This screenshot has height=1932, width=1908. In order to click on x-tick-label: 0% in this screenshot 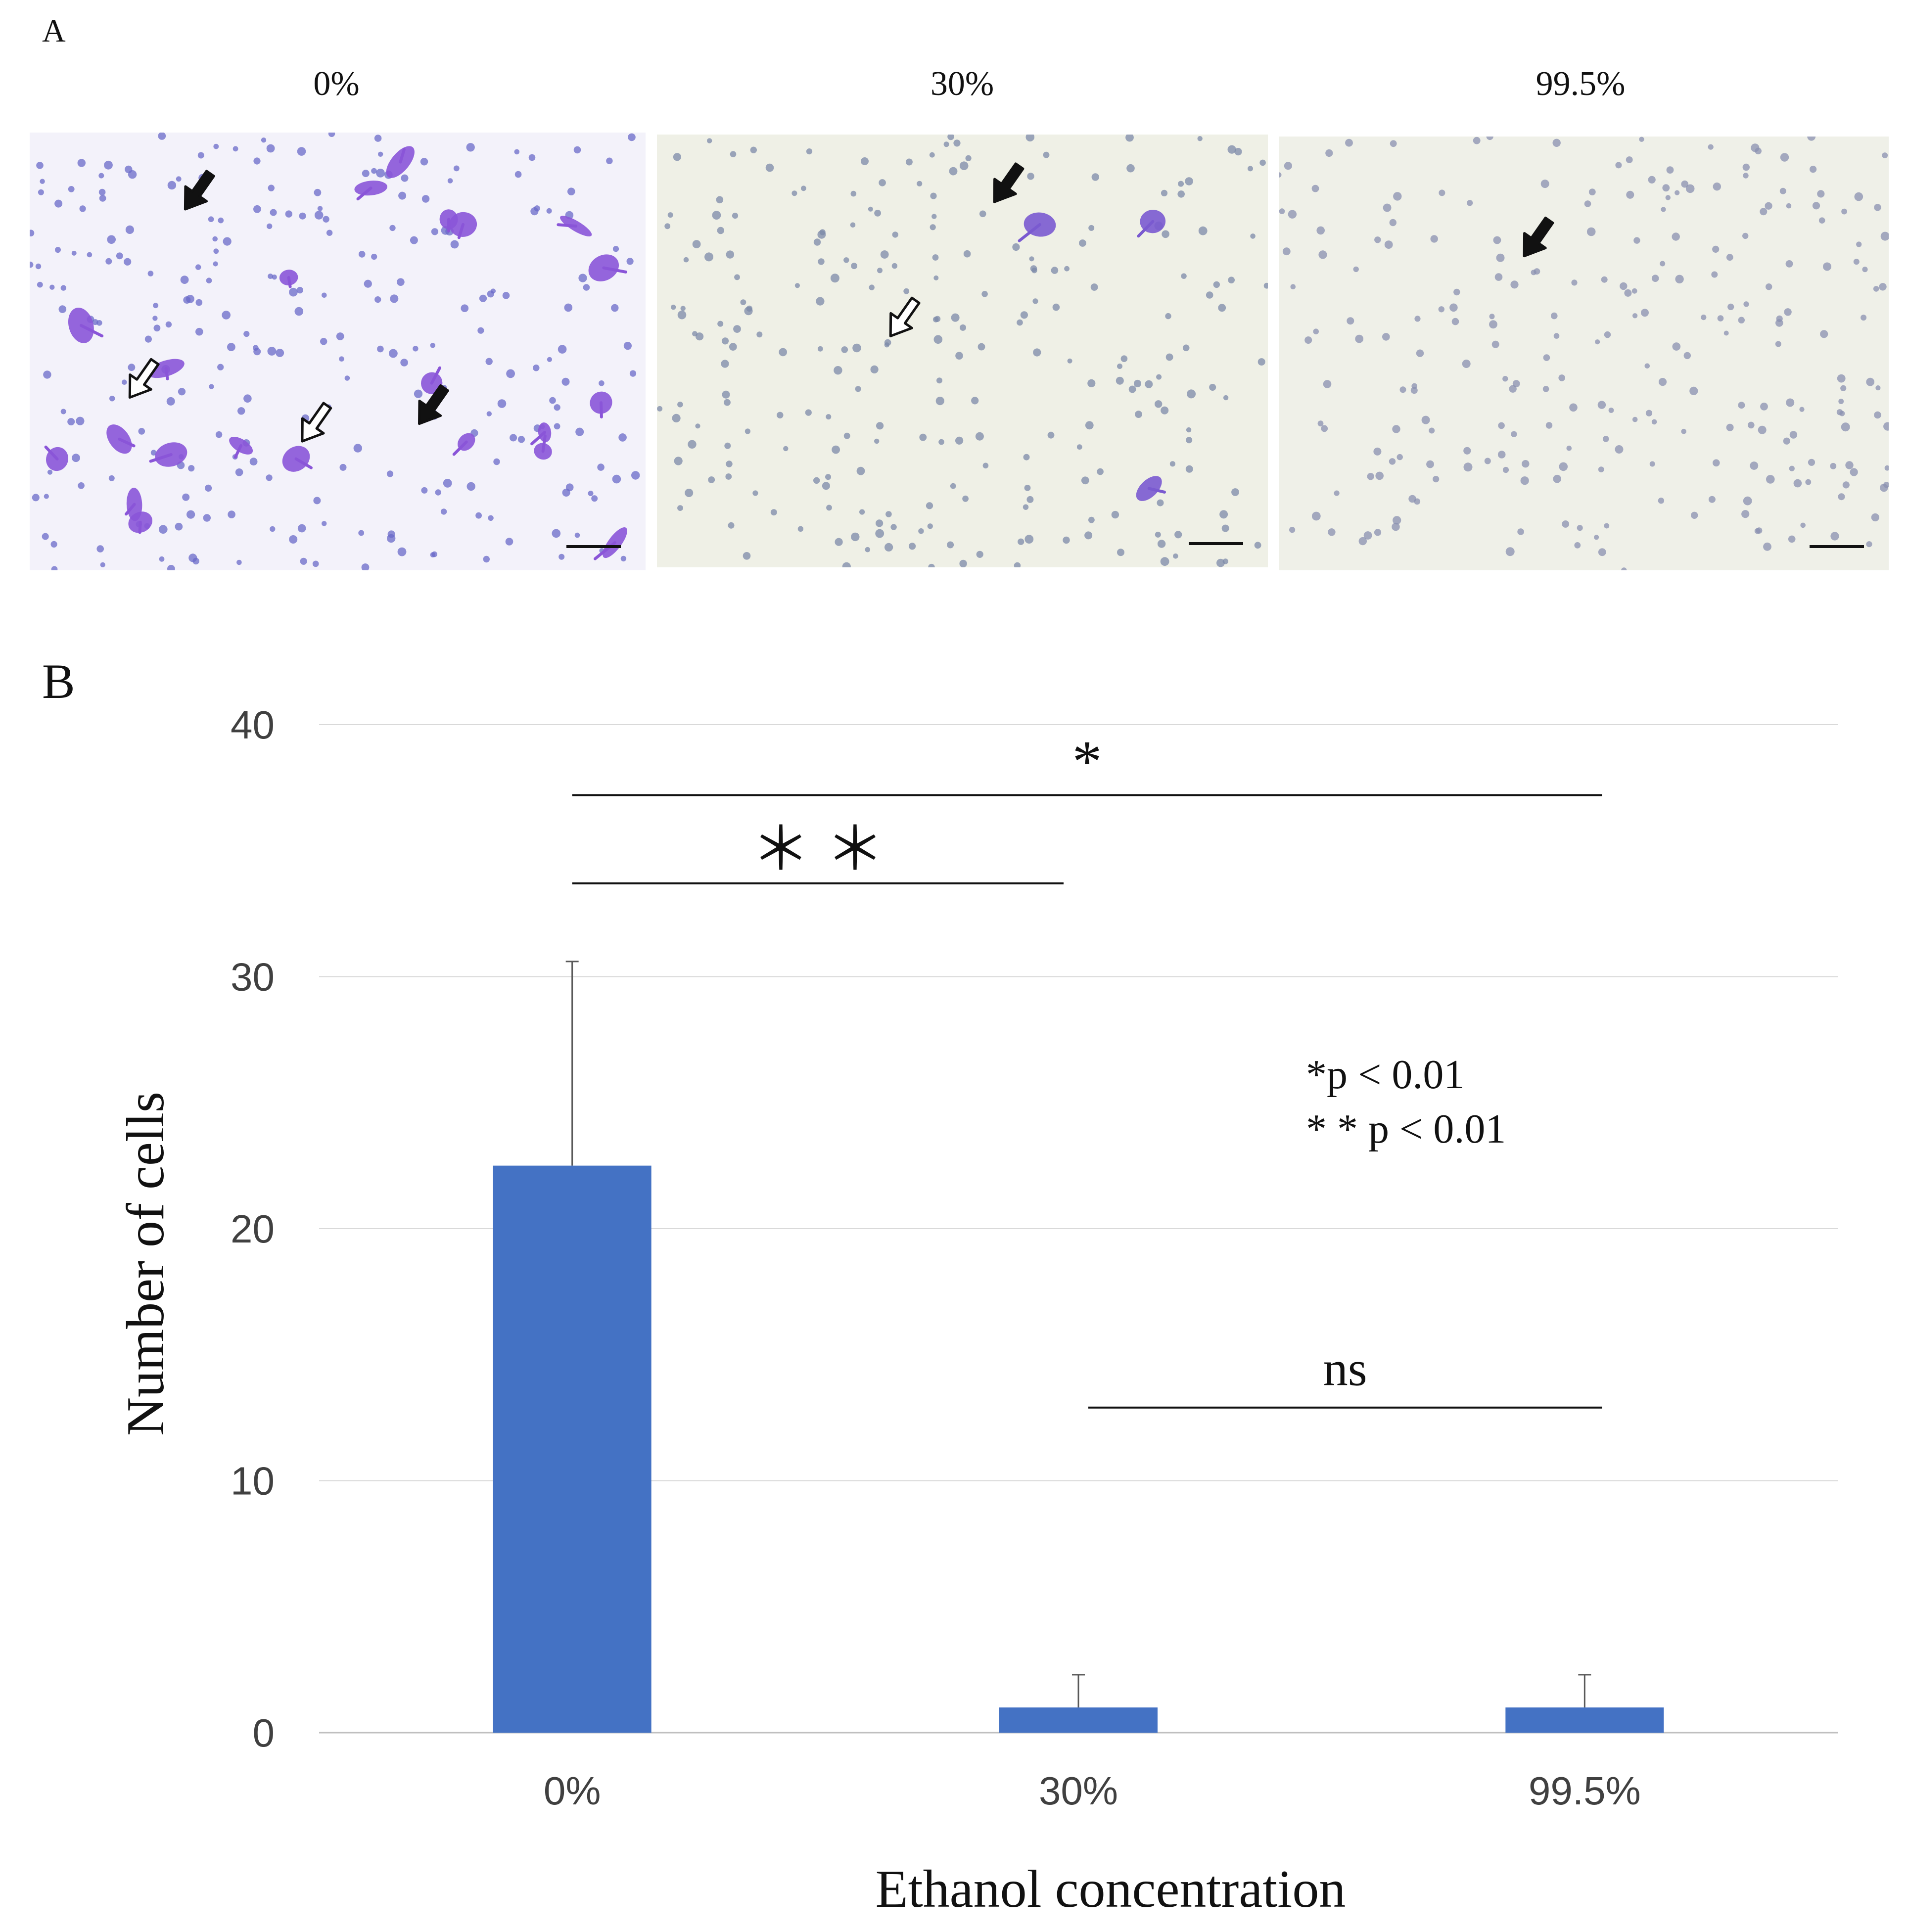, I will do `click(573, 1791)`.